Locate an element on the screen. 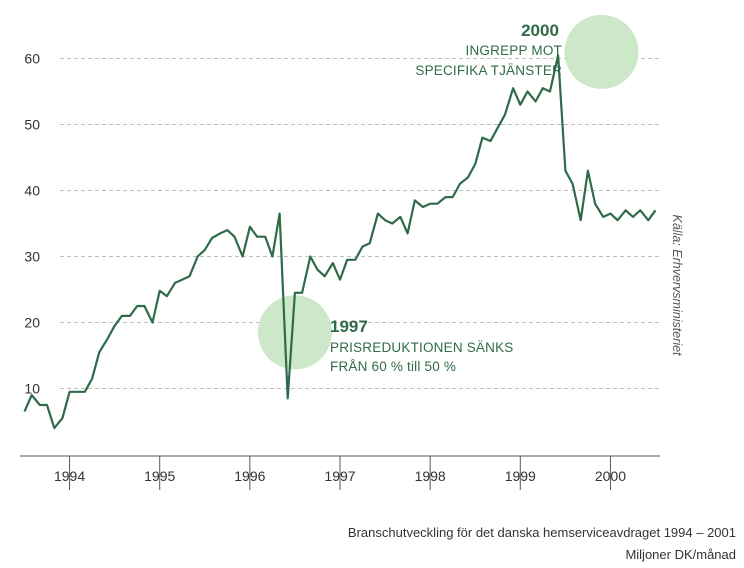 This screenshot has width=744, height=568. annotation-year: 2000 is located at coordinates (540, 30).